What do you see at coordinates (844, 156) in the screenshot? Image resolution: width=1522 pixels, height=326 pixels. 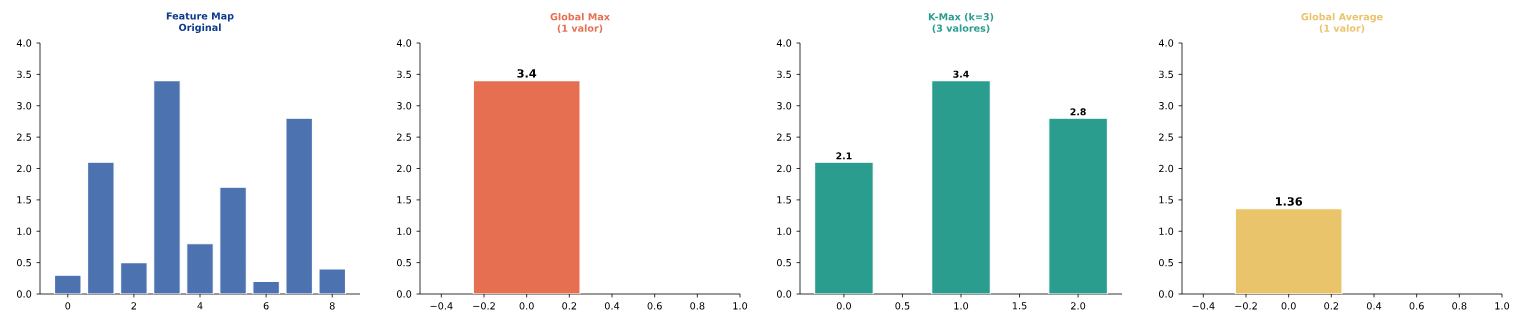 I see `data-label: 2.1` at bounding box center [844, 156].